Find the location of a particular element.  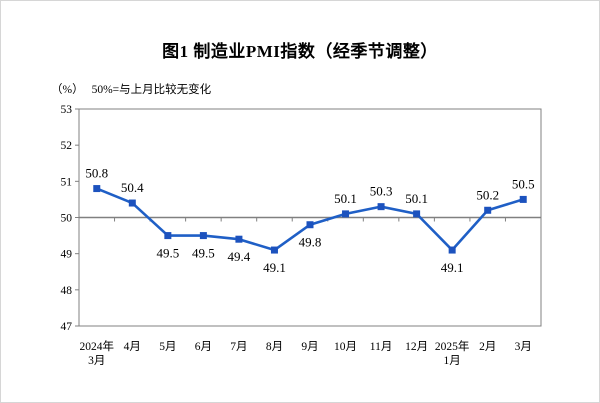

y-tick-label: 50 is located at coordinates (67, 219).